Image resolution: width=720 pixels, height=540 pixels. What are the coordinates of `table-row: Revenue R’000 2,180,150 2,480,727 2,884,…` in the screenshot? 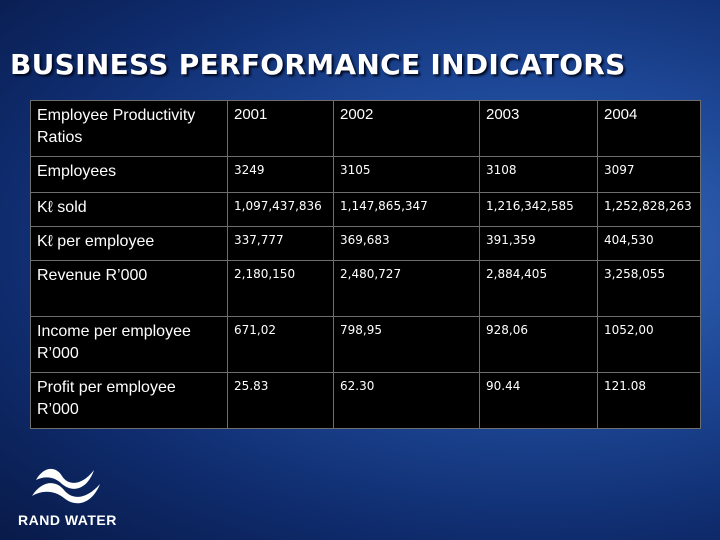 It's located at (365, 288).